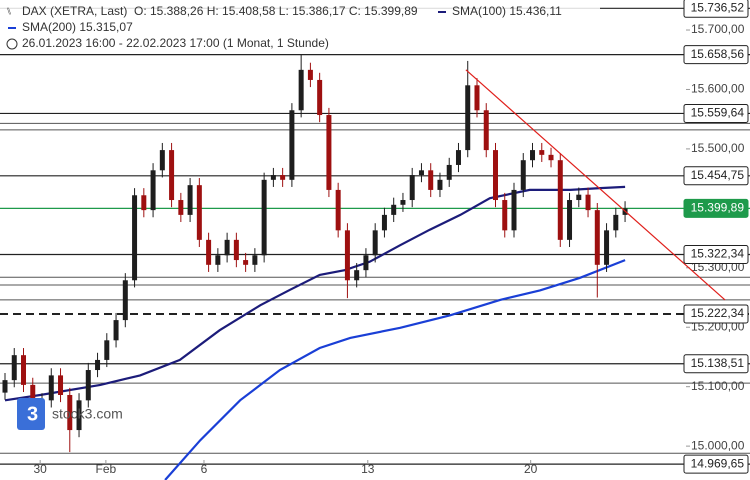  Describe the element at coordinates (718, 29) in the screenshot. I see `y-tick-label: 15.700,00` at that location.